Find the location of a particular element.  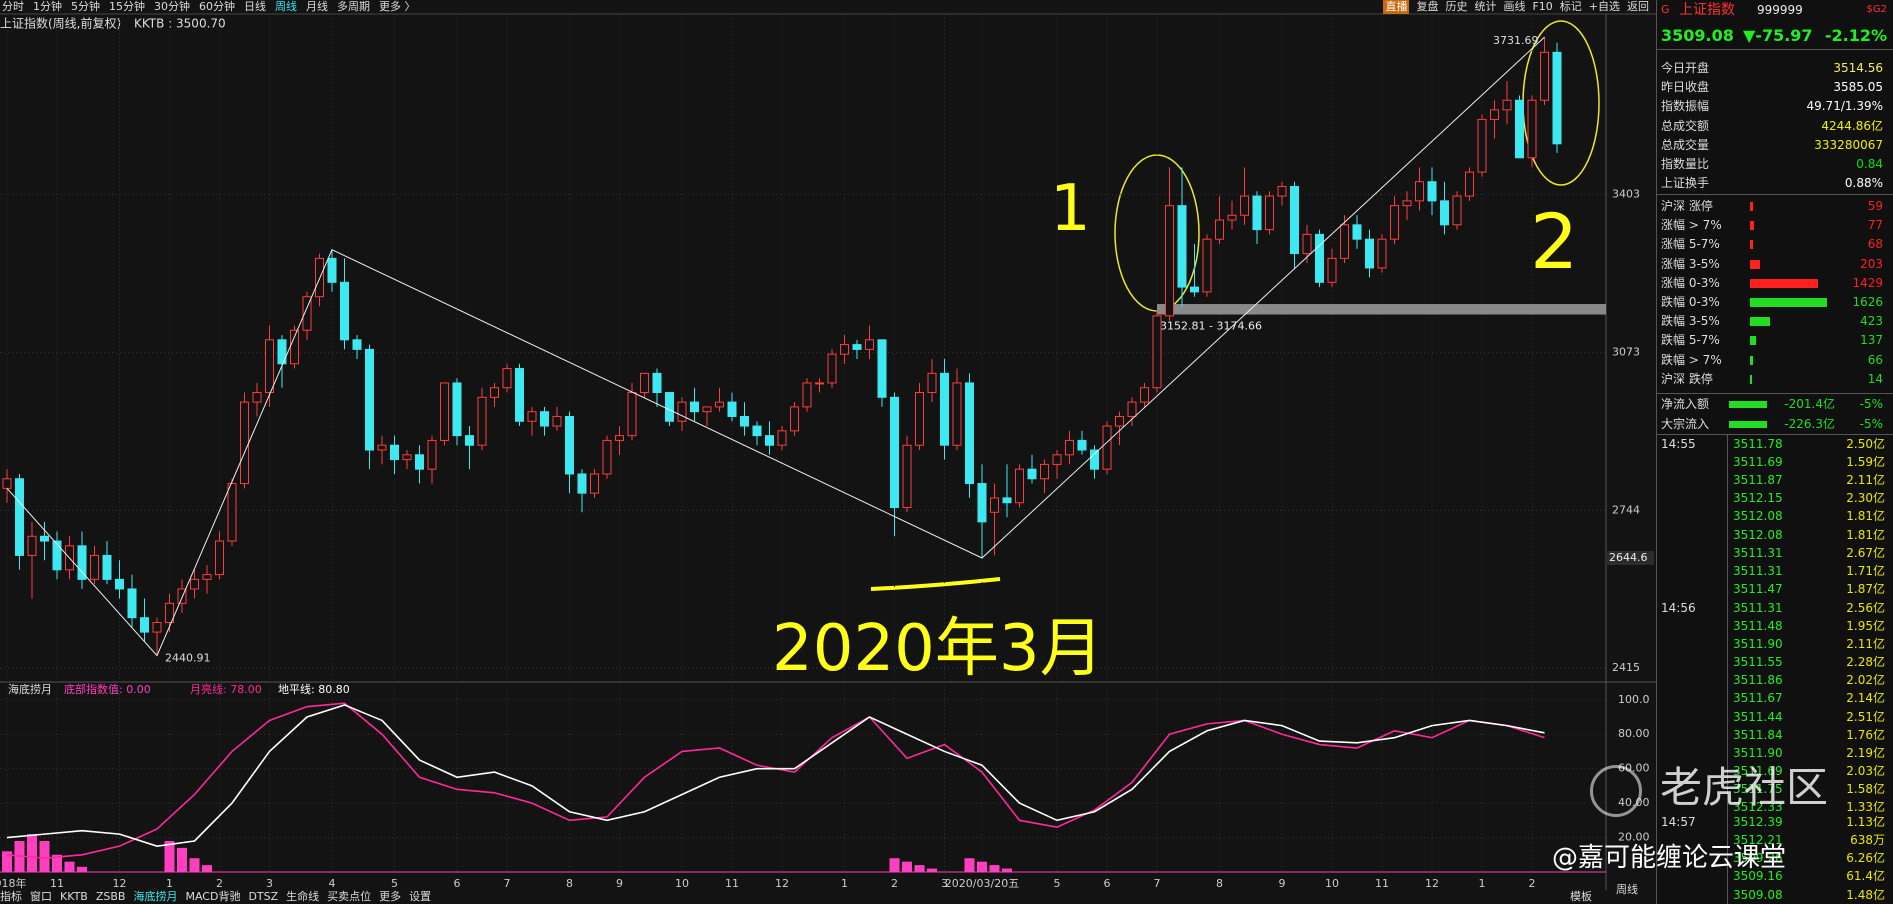

price-change: ▼-75.97 is located at coordinates (1778, 35).